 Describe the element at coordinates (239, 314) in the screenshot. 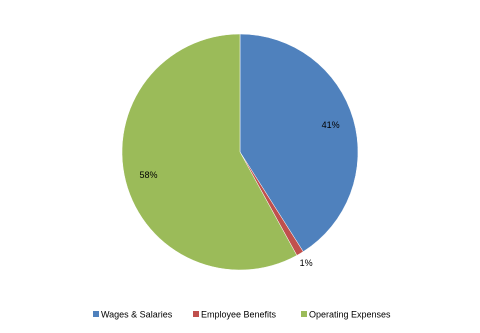

I see `legend-label: Employee Benefits` at that location.